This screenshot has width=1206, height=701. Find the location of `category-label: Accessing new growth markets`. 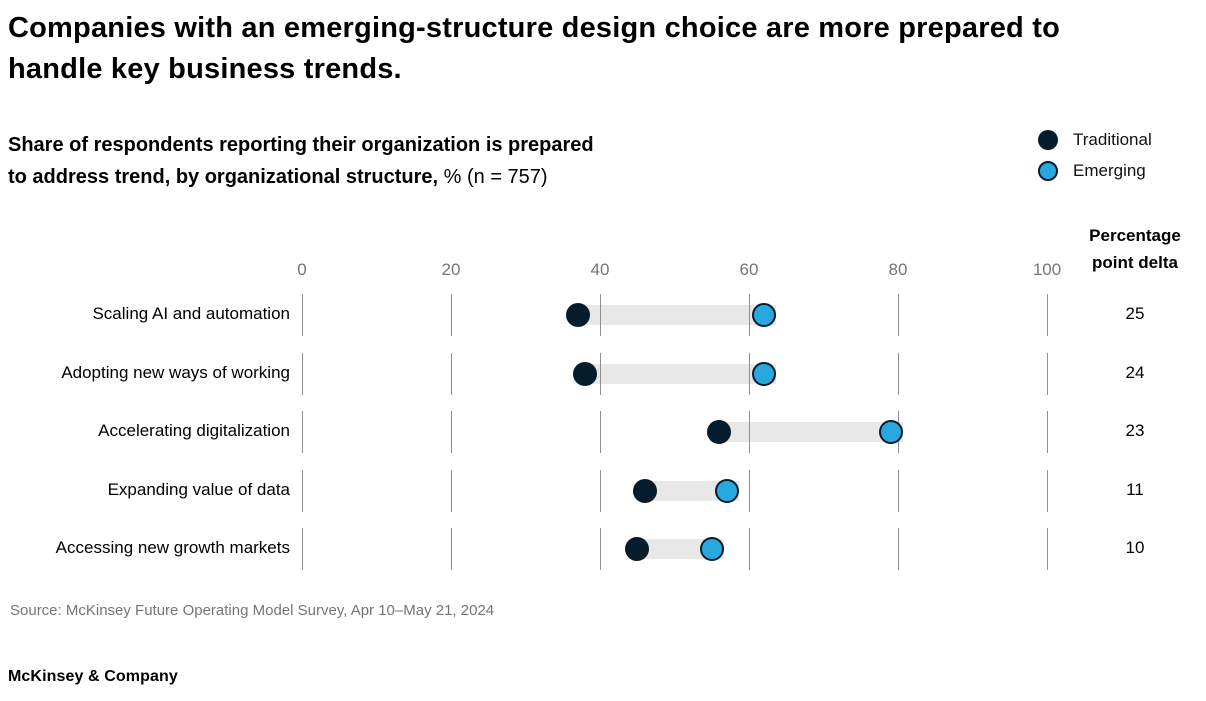

category-label: Accessing new growth markets is located at coordinates (172, 547).